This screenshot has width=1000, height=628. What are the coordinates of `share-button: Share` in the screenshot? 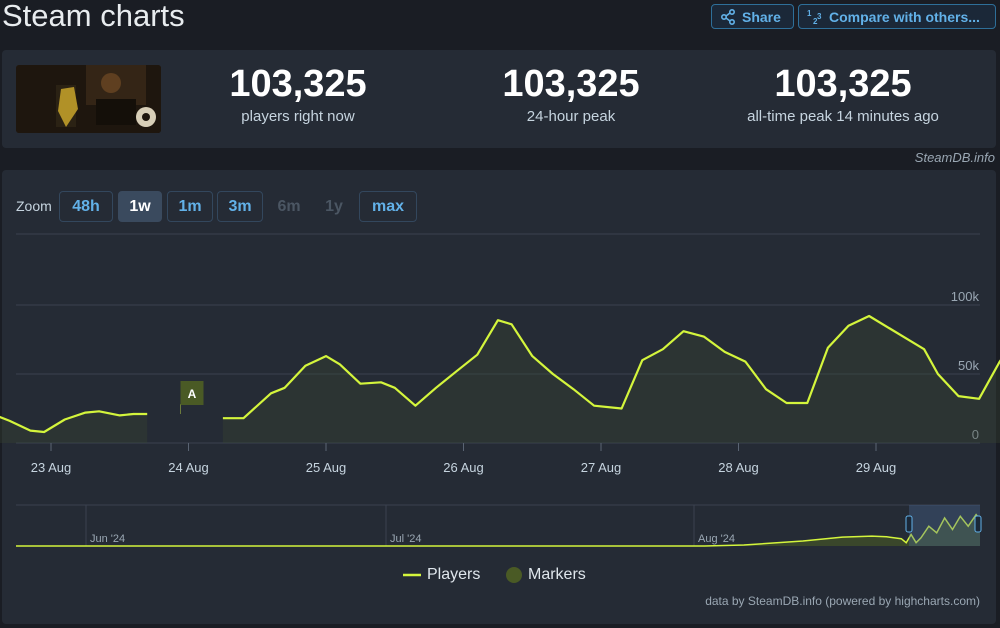 It's located at (752, 16).